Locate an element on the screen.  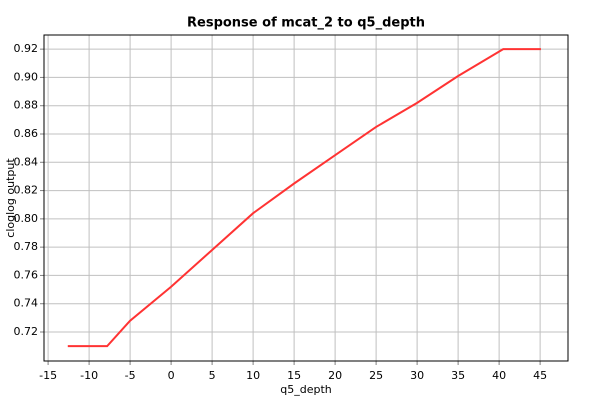
x-tick-label: -10 is located at coordinates (89, 375).